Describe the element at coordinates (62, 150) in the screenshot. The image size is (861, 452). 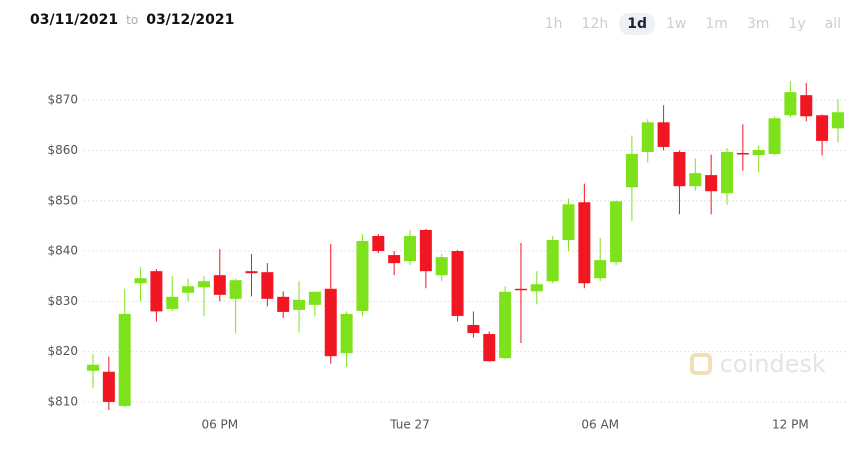
I see `y-tick-label: $860` at that location.